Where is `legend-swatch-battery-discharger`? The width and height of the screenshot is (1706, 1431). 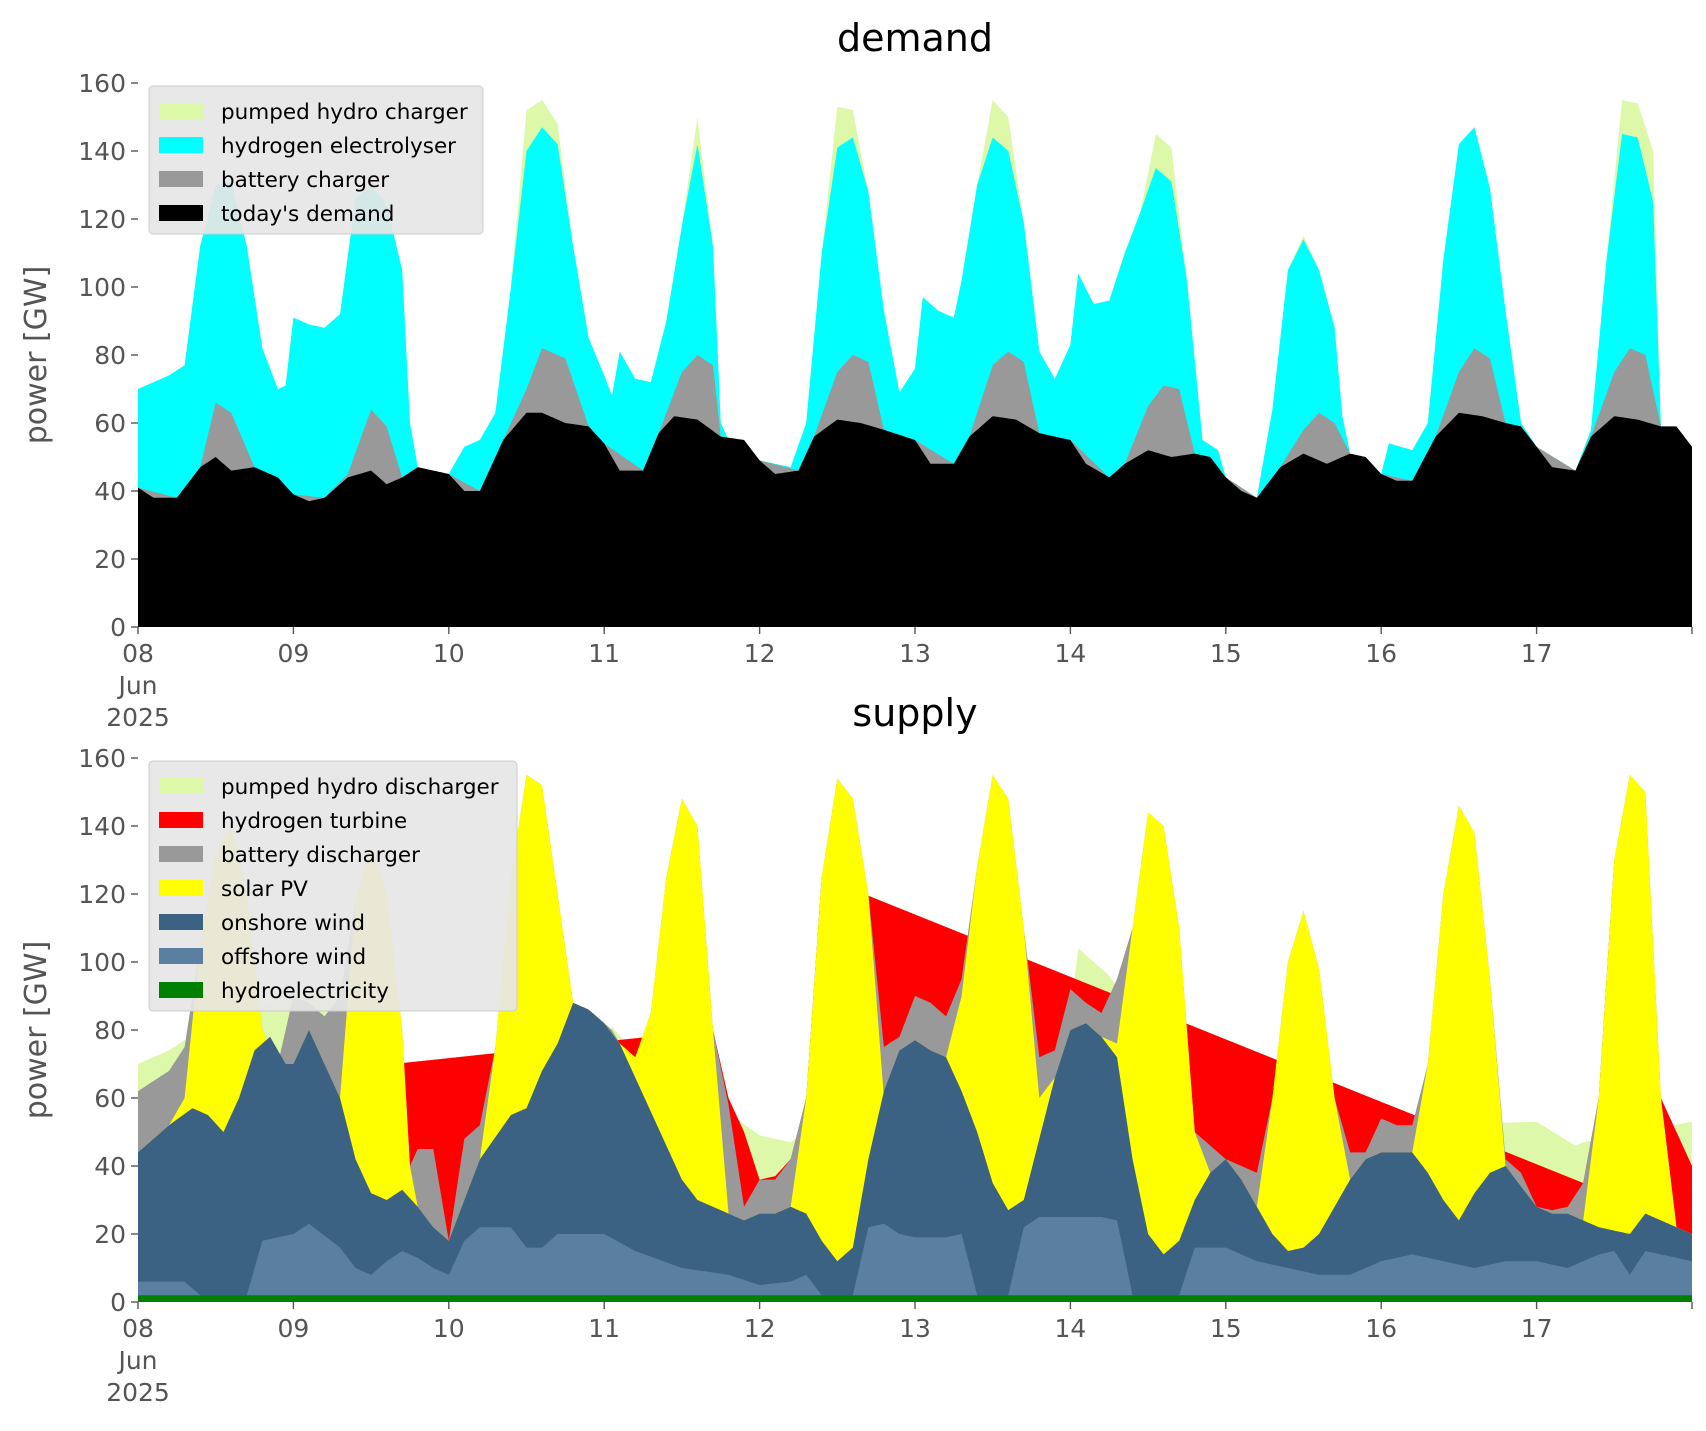
legend-swatch-battery-discharger is located at coordinates (181, 854).